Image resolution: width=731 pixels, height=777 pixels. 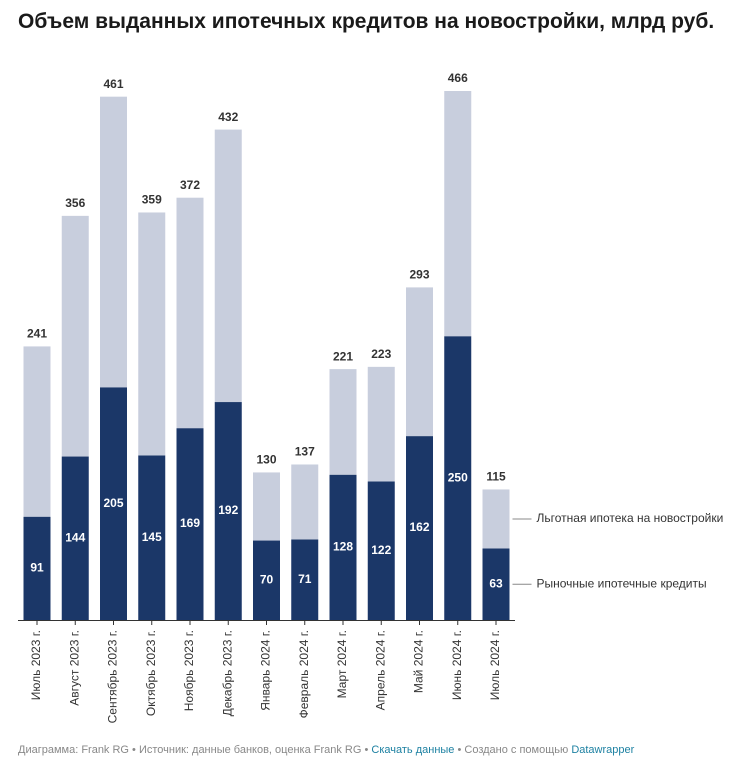 What do you see at coordinates (152, 200) in the screenshot?
I see `total-label: 359` at bounding box center [152, 200].